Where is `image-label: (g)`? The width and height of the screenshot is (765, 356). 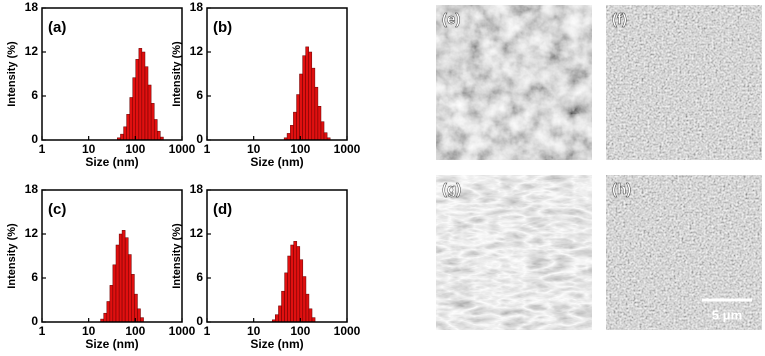
image-label: (g) is located at coordinates (451, 189).